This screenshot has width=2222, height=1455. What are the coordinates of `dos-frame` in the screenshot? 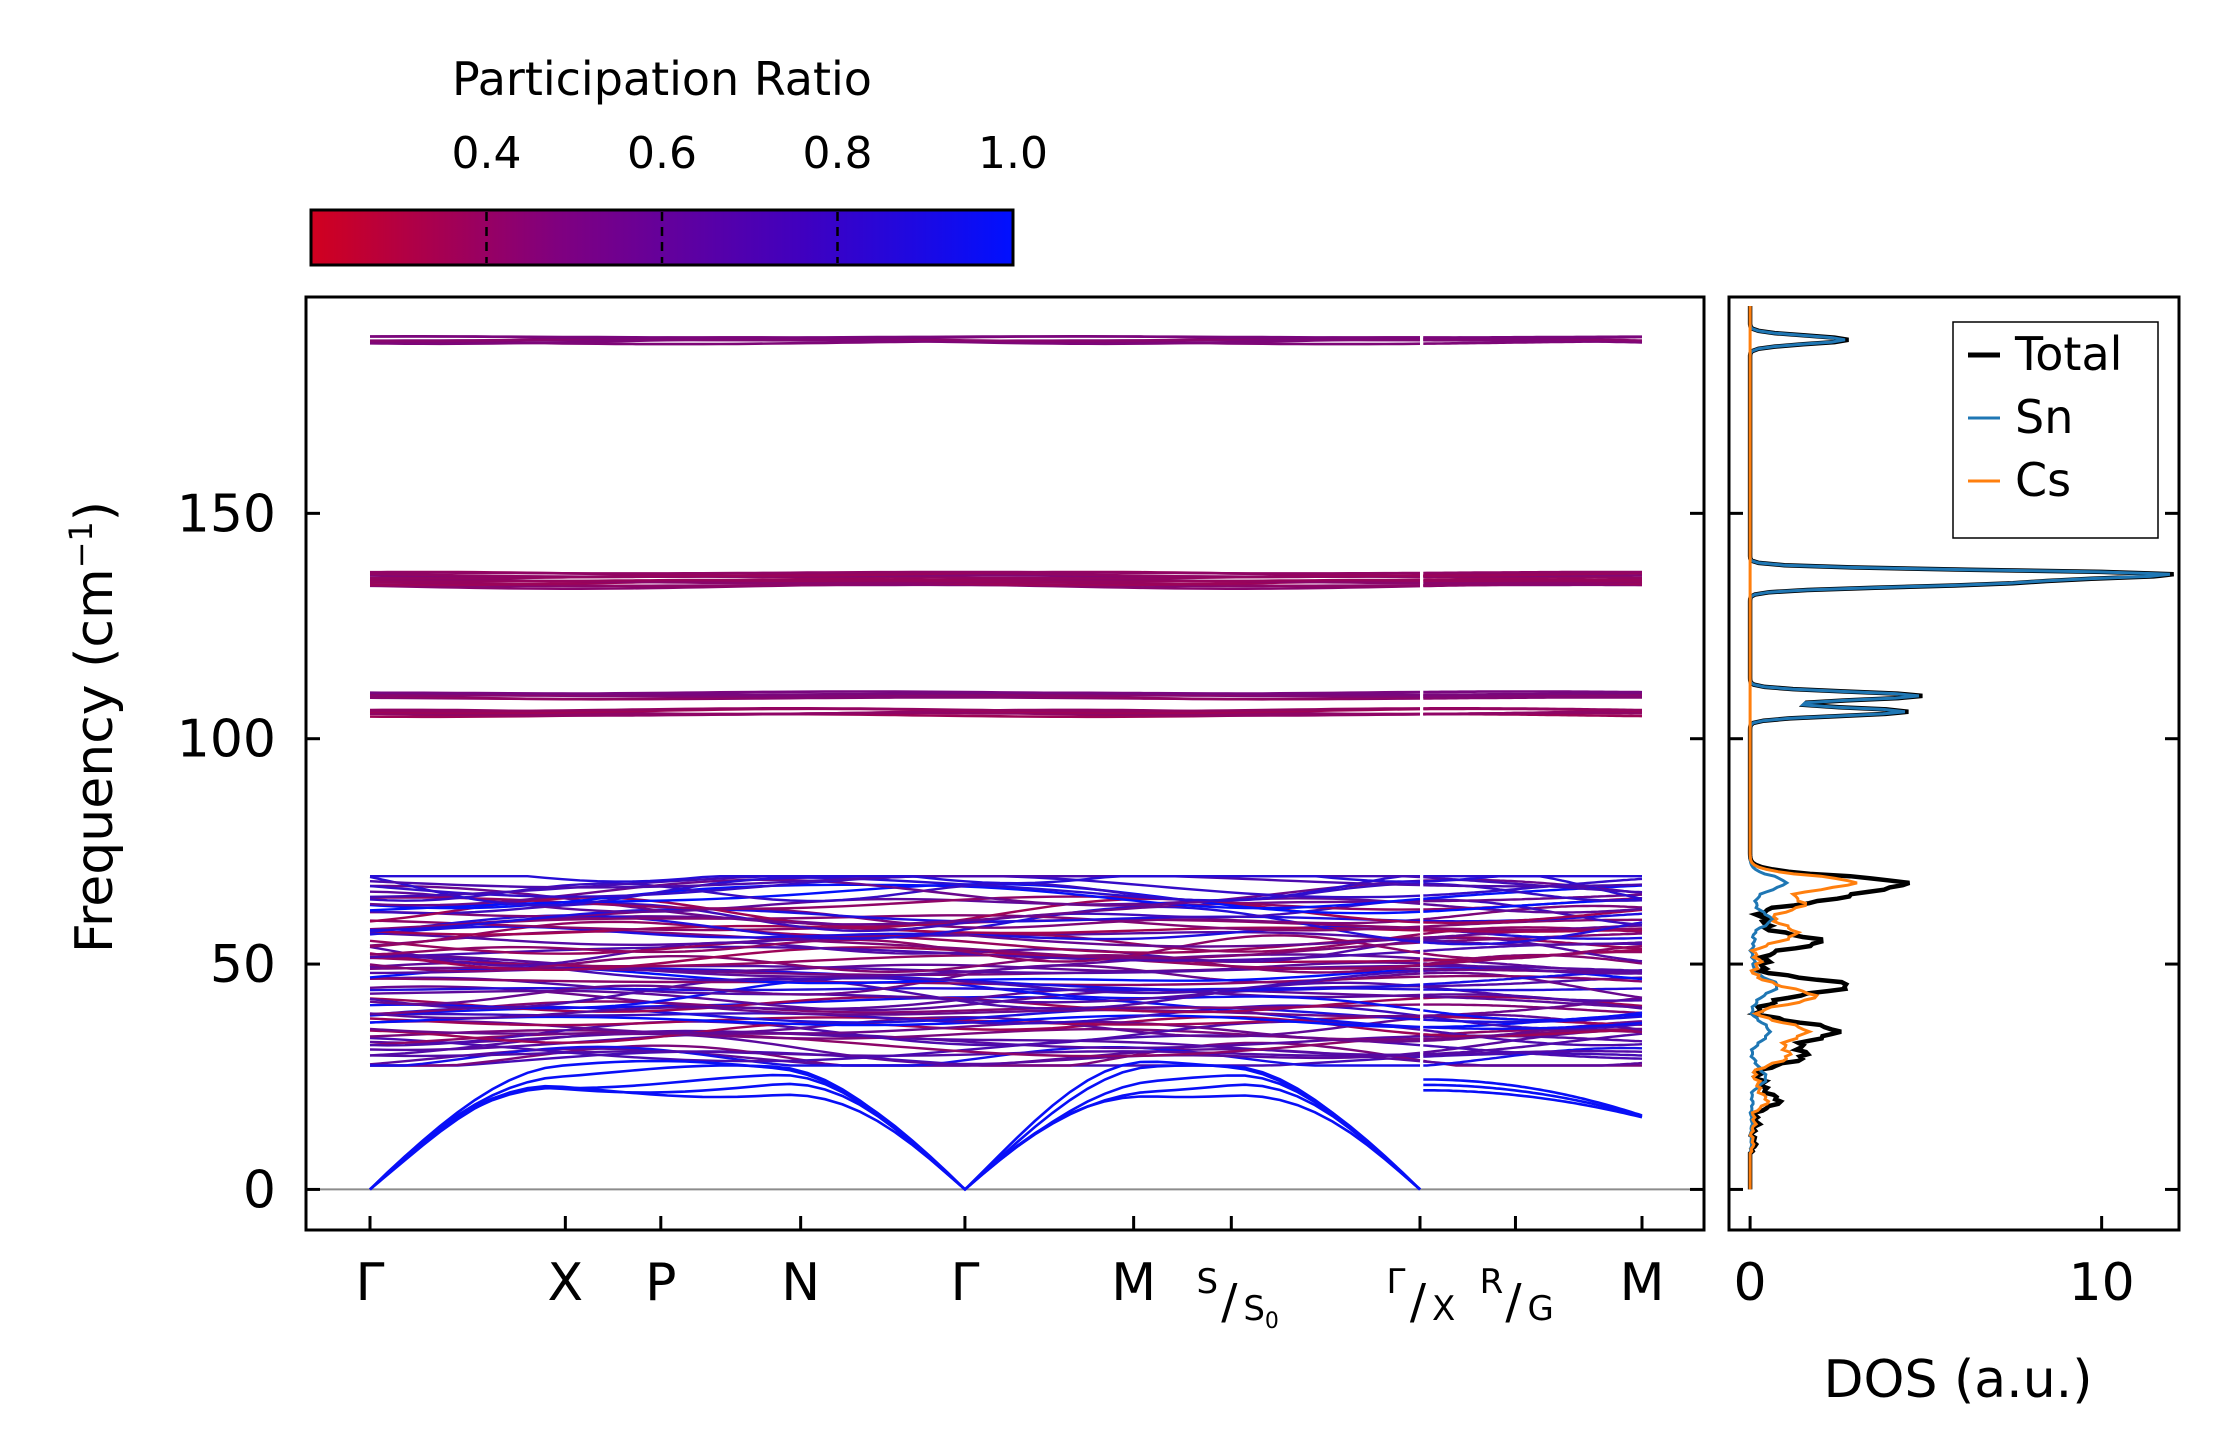 It's located at (1954, 763).